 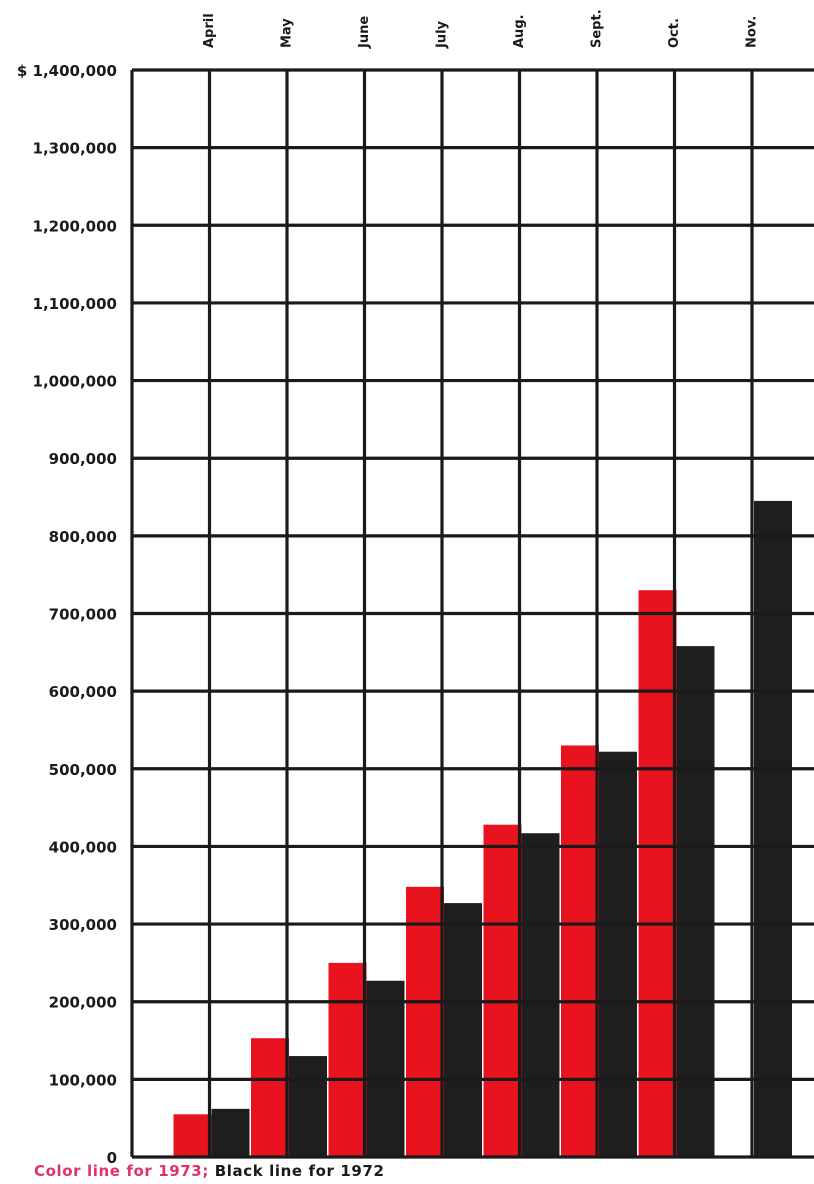 I want to click on bar-1973-june, so click(x=347, y=1059).